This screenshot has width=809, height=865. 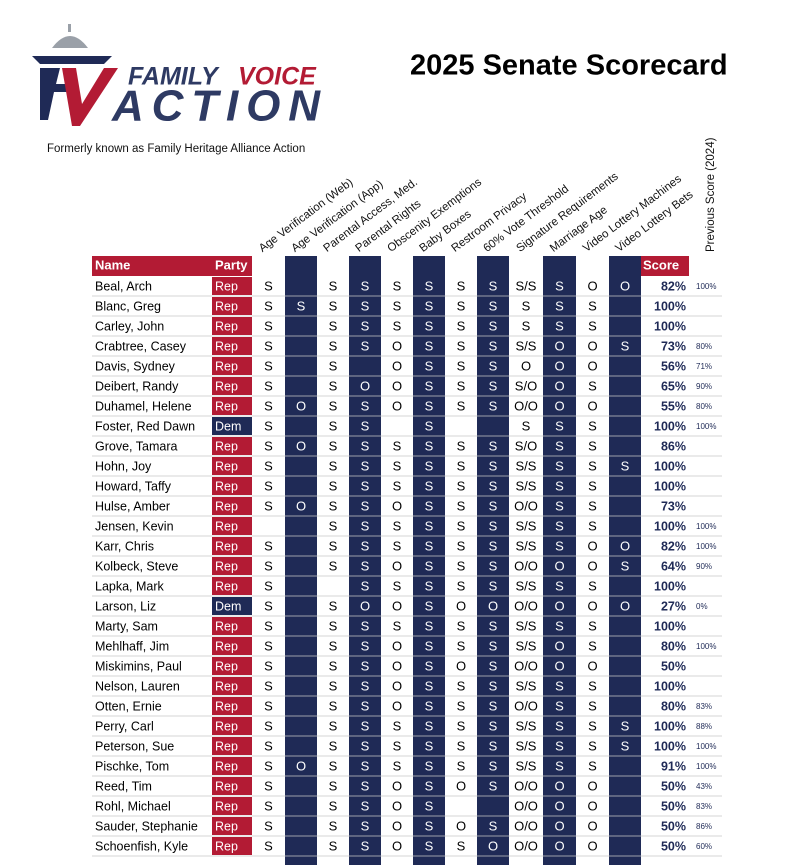 What do you see at coordinates (145, 426) in the screenshot?
I see `member-name: Foster, Red Dawn` at bounding box center [145, 426].